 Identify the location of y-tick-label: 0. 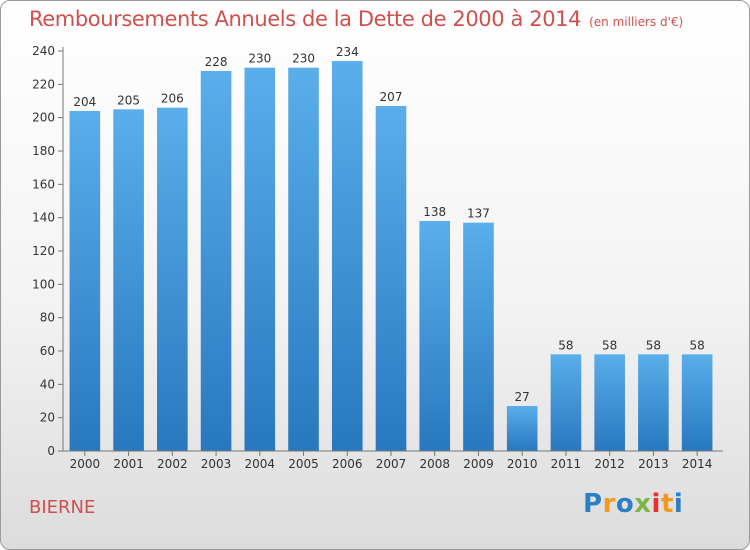
(51, 451).